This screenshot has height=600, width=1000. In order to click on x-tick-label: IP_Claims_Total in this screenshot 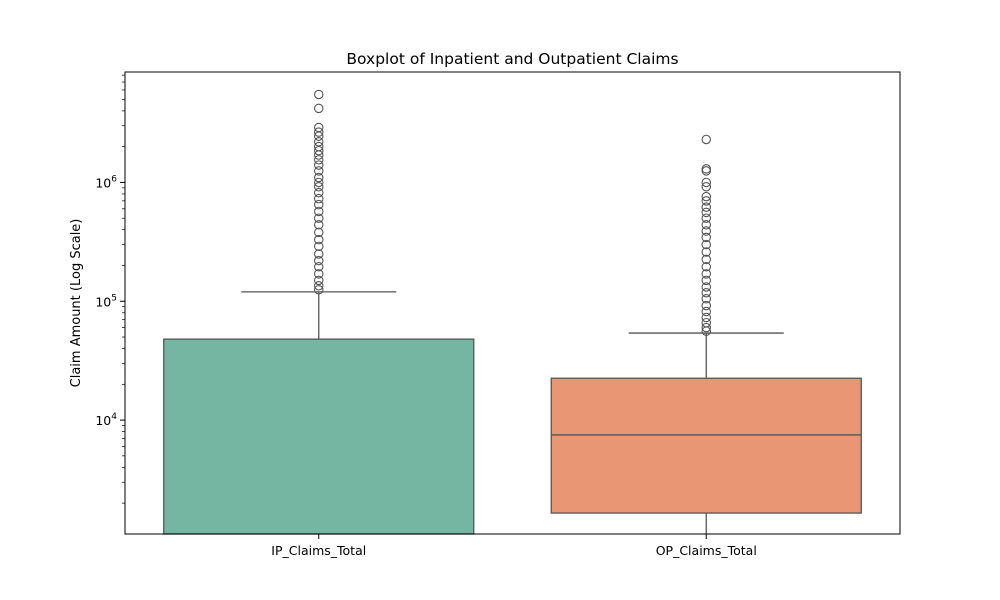, I will do `click(318, 550)`.